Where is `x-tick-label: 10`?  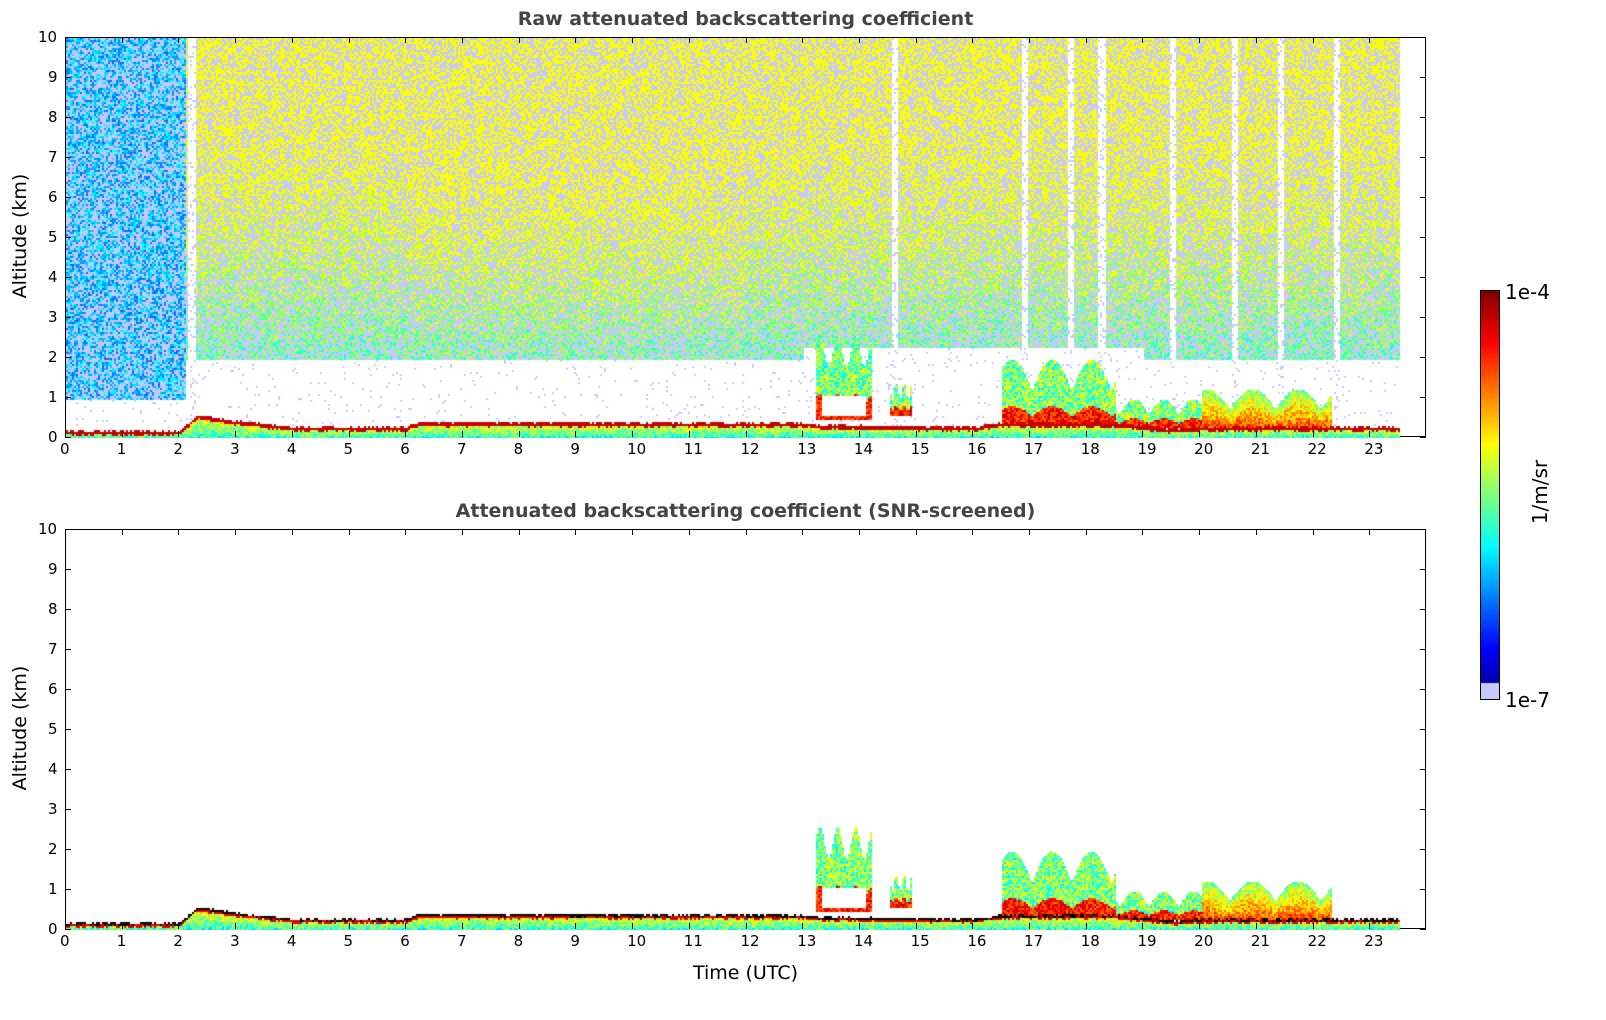 x-tick-label: 10 is located at coordinates (637, 941).